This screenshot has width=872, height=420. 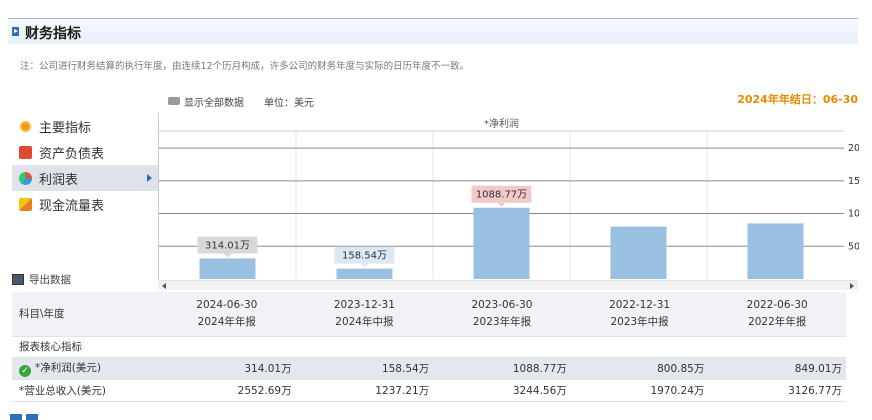 What do you see at coordinates (502, 321) in the screenshot?
I see `column-report: 2023年年报` at bounding box center [502, 321].